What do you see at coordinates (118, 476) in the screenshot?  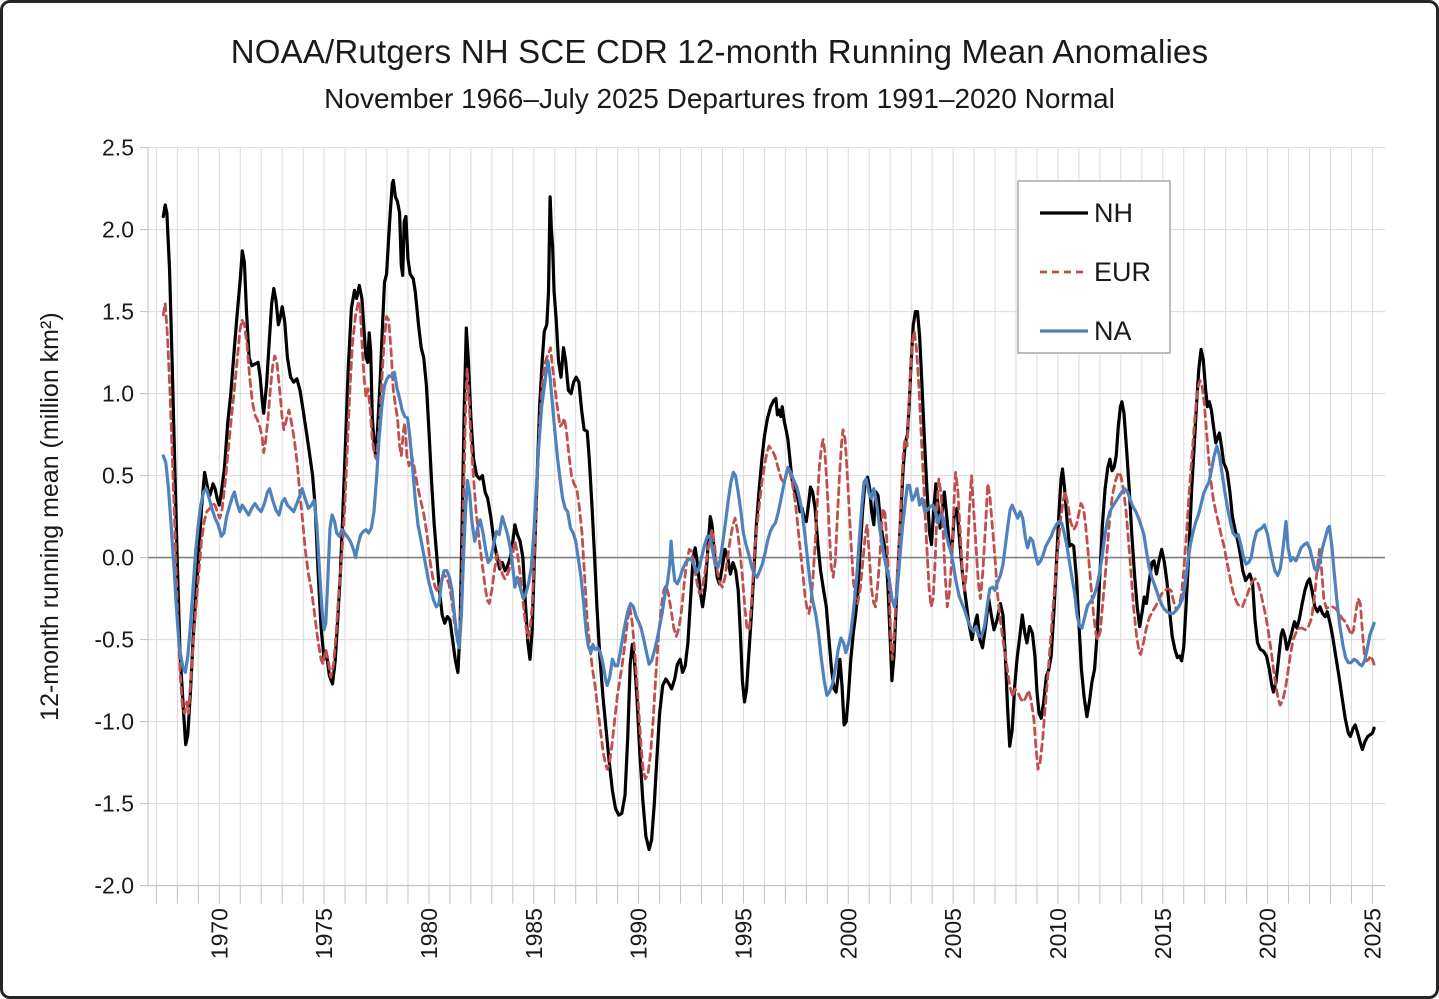 I see `y-tick-label: 0.5` at bounding box center [118, 476].